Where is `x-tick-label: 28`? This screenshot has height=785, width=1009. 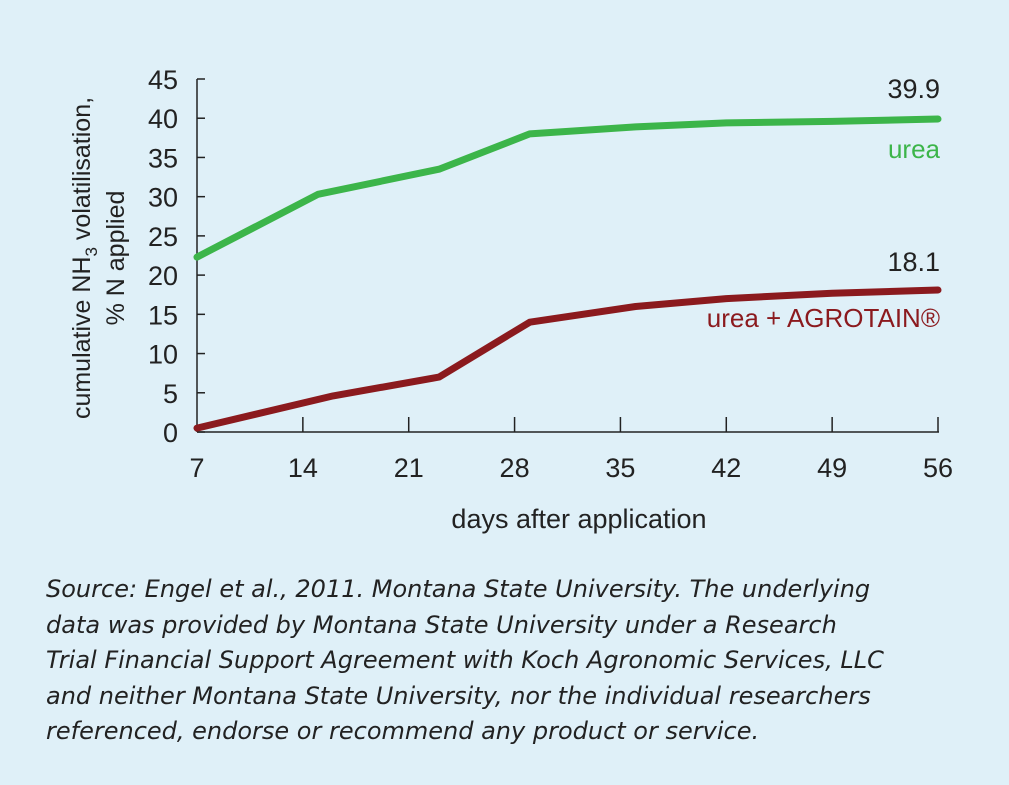 x-tick-label: 28 is located at coordinates (515, 468).